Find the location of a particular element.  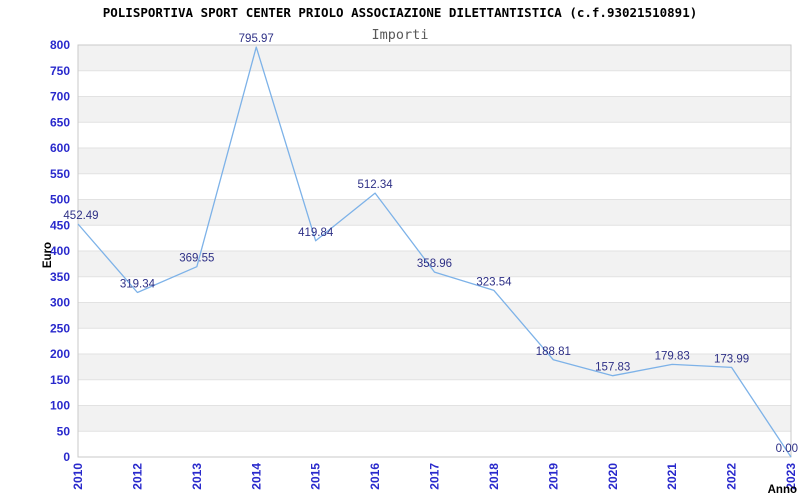

data-point-label: 157.83 is located at coordinates (612, 368).